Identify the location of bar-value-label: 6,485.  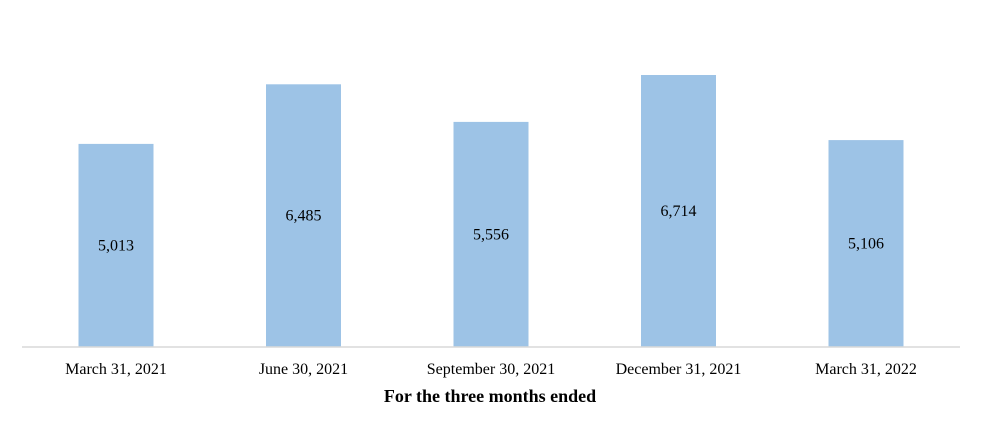
(304, 216).